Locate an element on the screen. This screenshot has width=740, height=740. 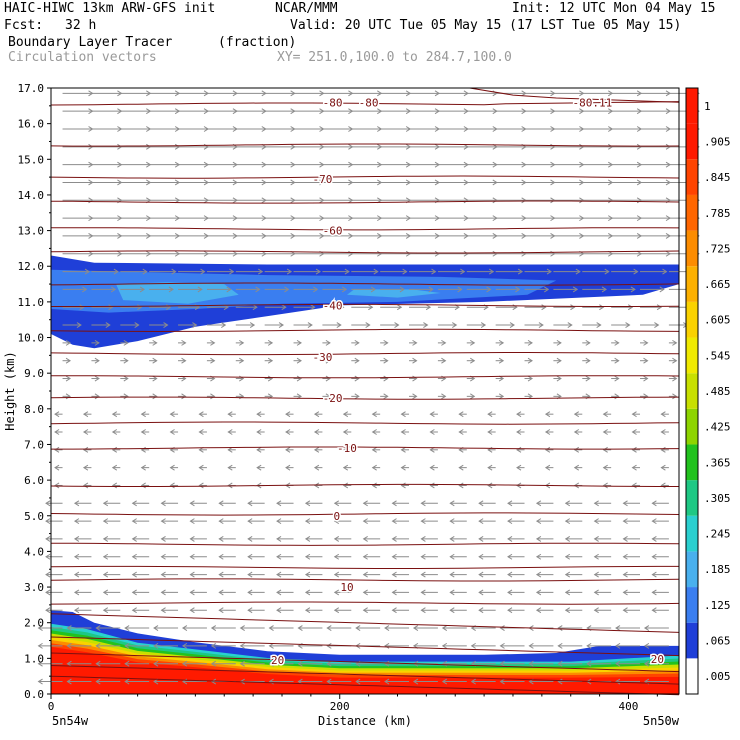
isotherm-label: -80 is located at coordinates (333, 102).